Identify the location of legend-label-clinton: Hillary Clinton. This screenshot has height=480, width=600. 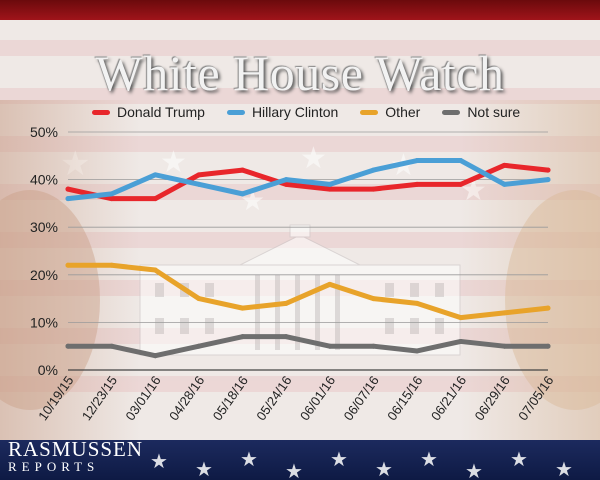
(295, 112).